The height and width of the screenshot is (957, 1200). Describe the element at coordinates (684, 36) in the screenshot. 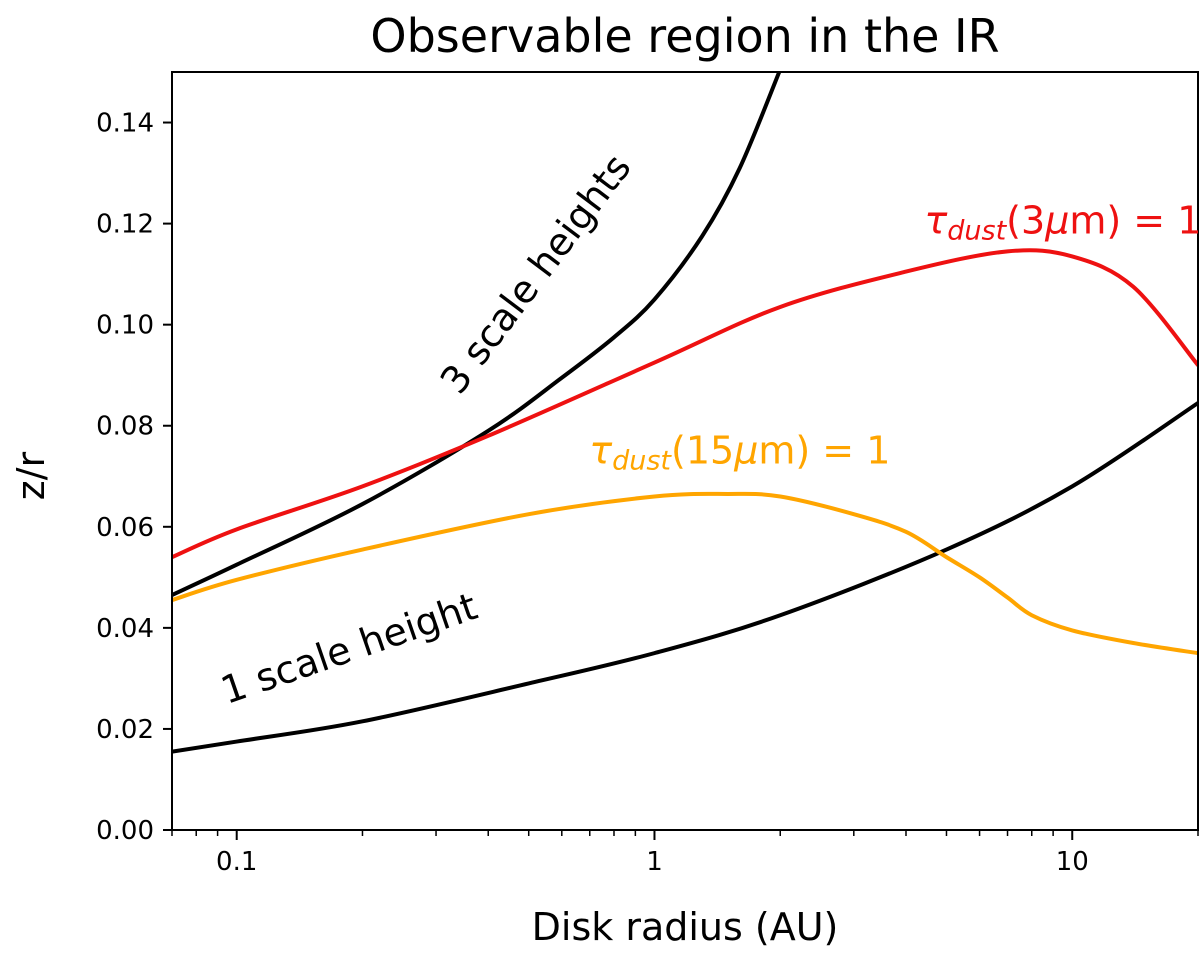

I see `chart-title: Observable region in the IR` at that location.